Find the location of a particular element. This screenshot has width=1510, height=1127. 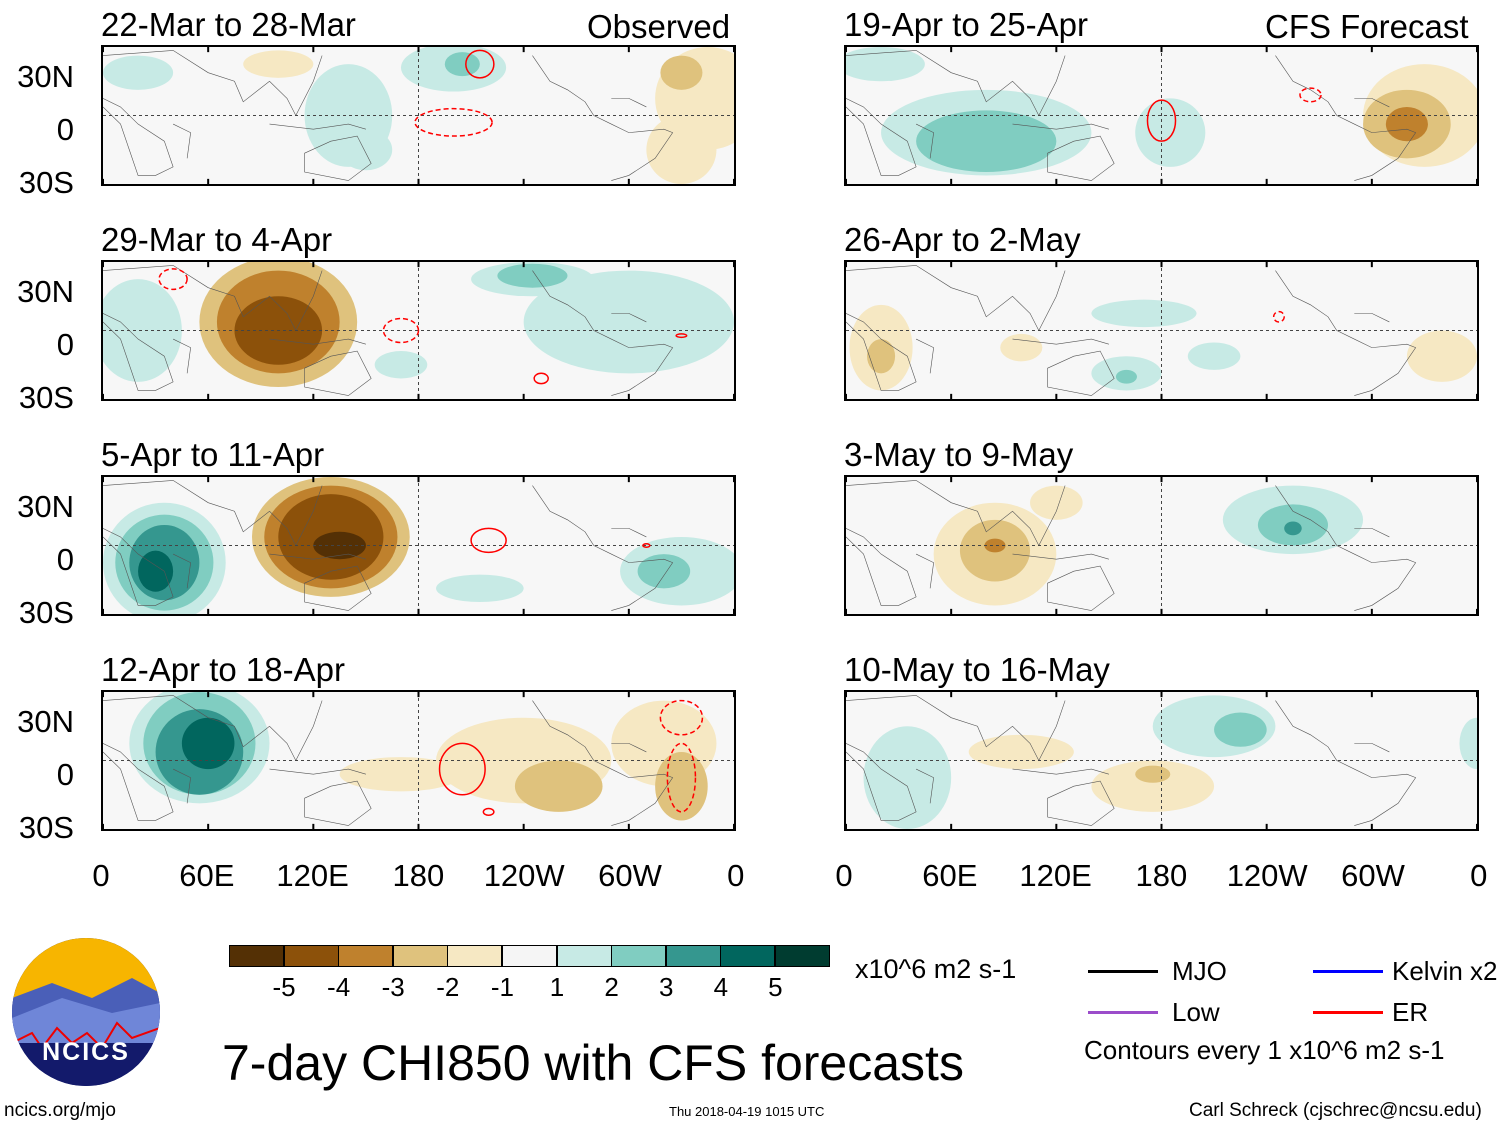

ncics-logo: NCICS is located at coordinates (86, 1012).